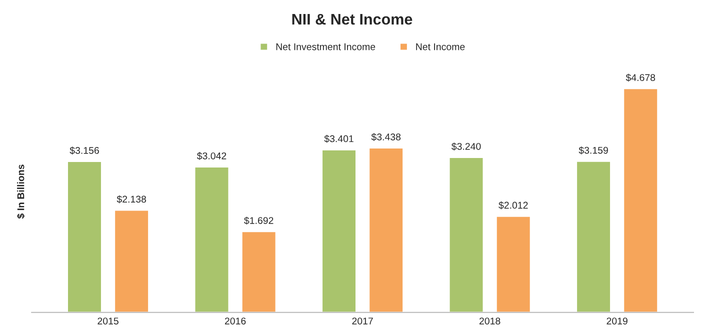 This screenshot has width=704, height=336. What do you see at coordinates (131, 199) in the screenshot?
I see `data-label: $2.138` at bounding box center [131, 199].